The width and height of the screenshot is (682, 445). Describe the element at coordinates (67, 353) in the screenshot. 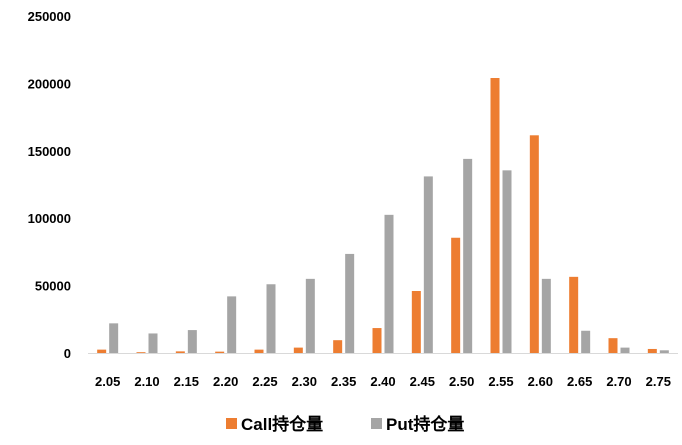

I see `y-tick-label: 0` at that location.